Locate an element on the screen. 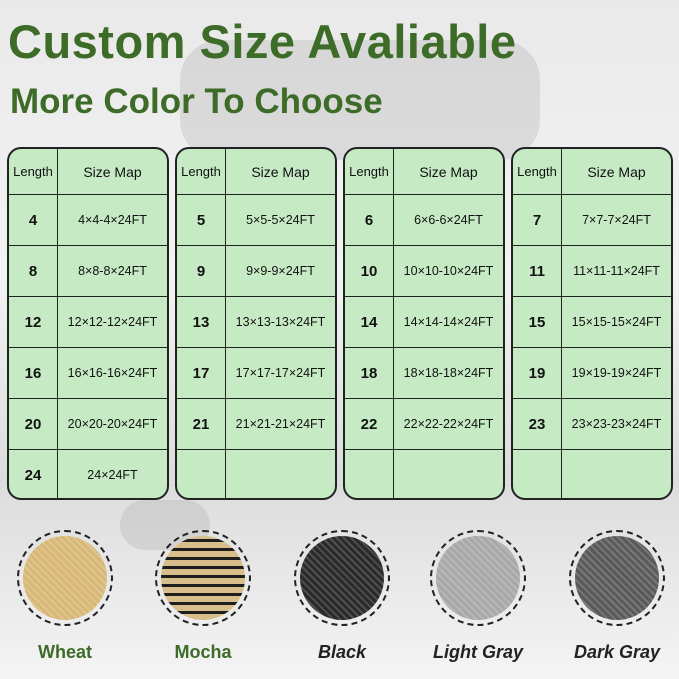  table-row: 12 12×12-12×24FT is located at coordinates (88, 321).